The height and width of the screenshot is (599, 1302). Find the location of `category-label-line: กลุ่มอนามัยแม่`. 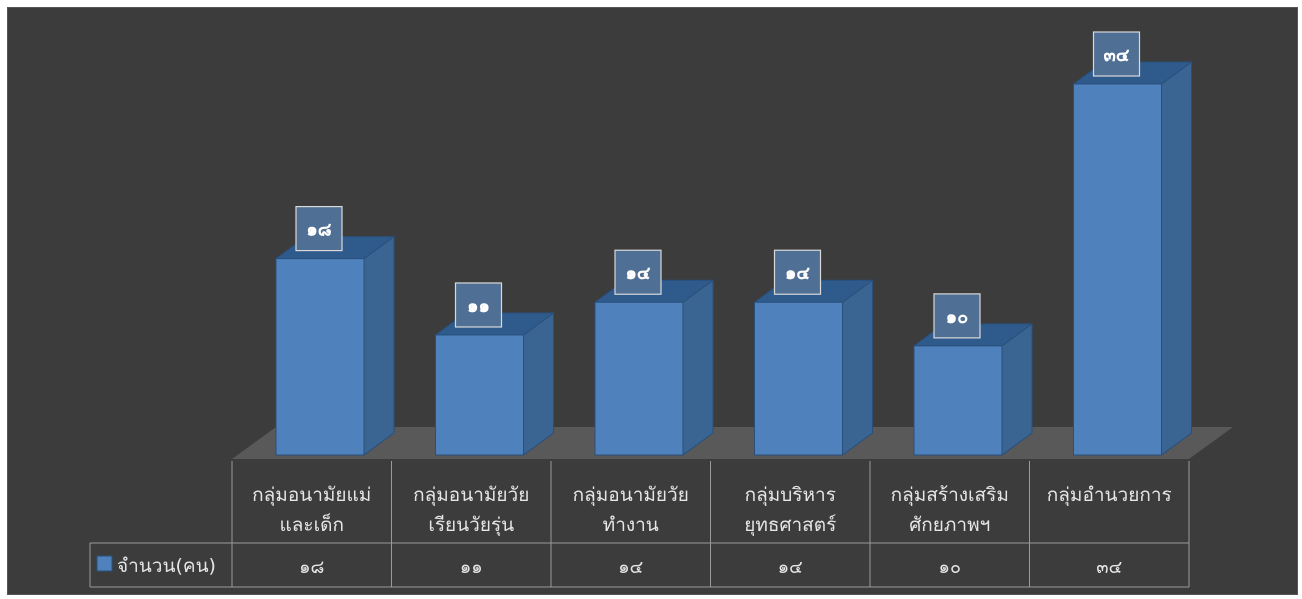

category-label-line: กลุ่มอนามัยแม่ is located at coordinates (311, 495).